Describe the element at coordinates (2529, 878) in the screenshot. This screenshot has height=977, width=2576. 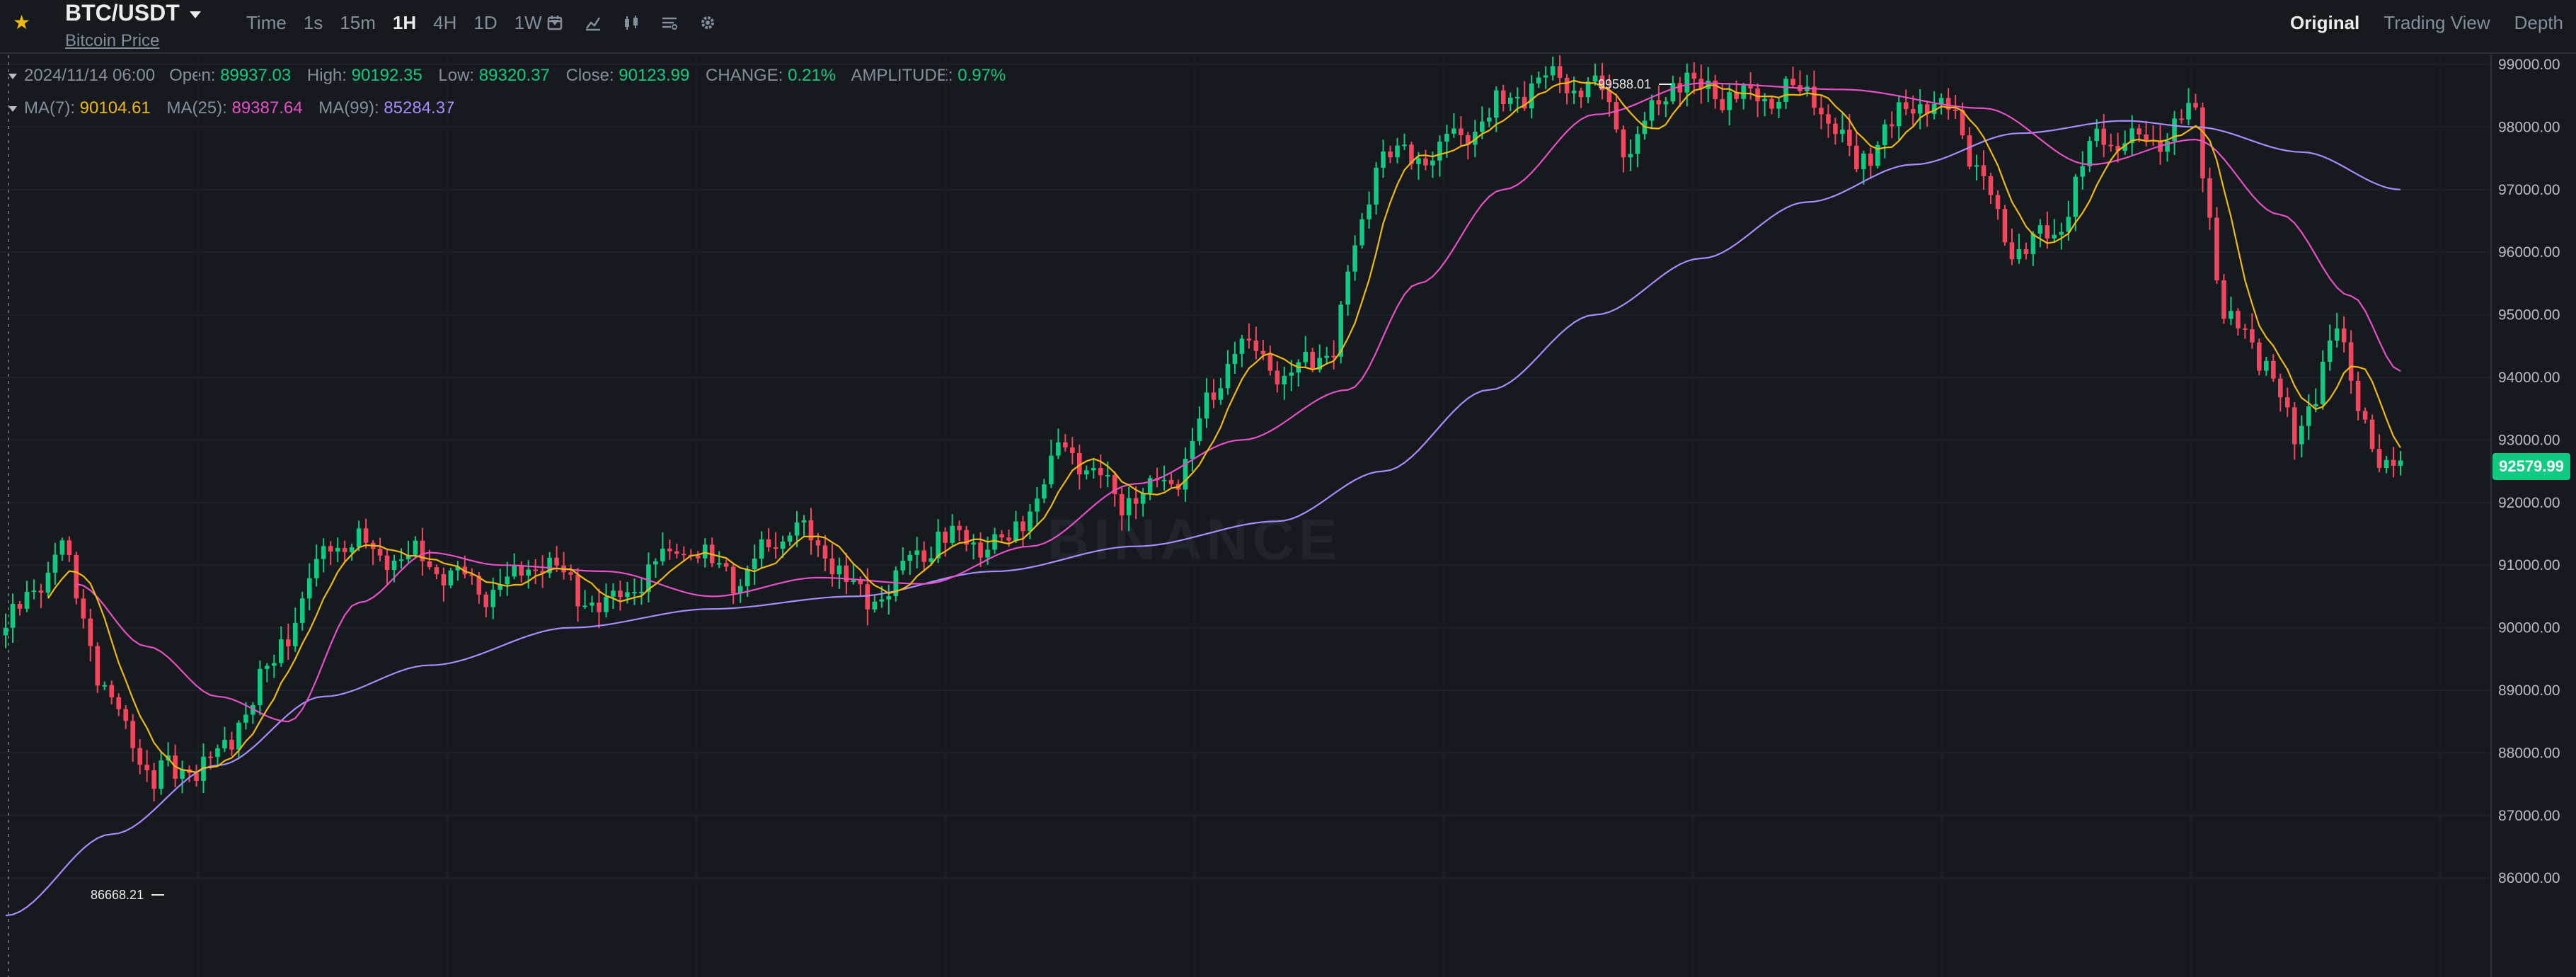
I see `price-tick-label: 86000.00` at that location.